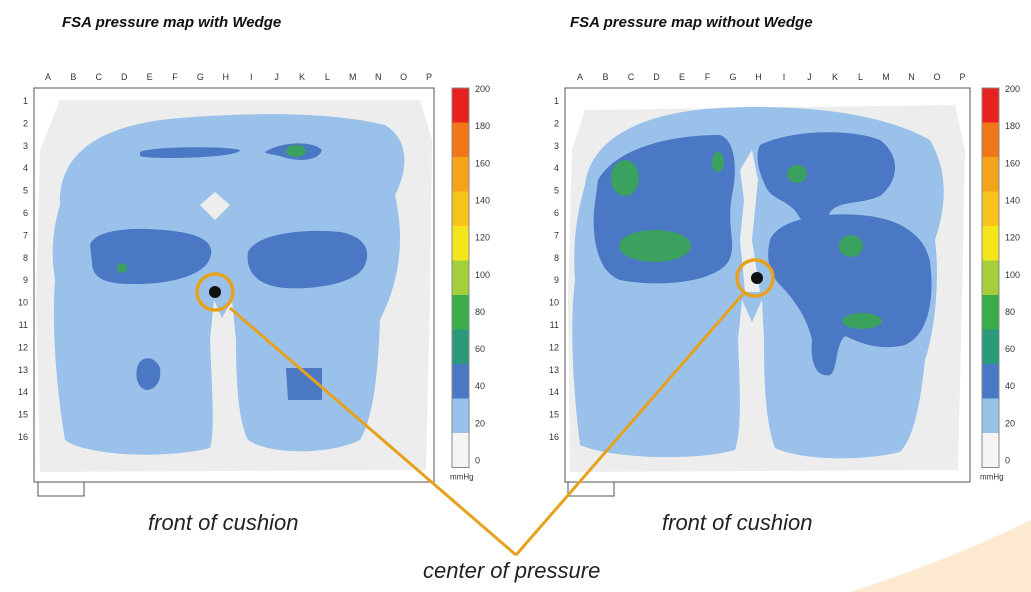 This screenshot has height=592, width=1031. Describe the element at coordinates (215, 206) in the screenshot. I see `left-pressure-gap` at that location.